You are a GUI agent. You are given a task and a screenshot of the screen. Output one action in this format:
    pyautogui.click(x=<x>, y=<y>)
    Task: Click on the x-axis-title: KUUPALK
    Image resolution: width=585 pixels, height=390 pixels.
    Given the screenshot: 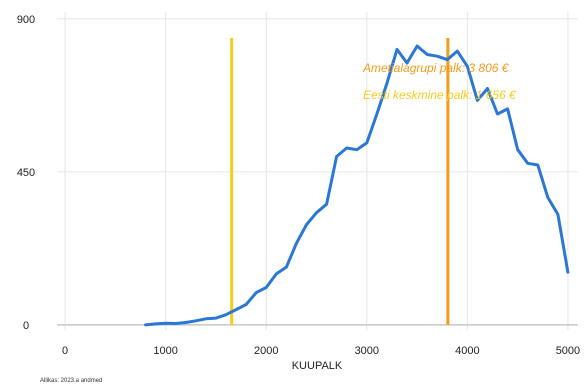 What is the action you would take?
    pyautogui.click(x=317, y=366)
    